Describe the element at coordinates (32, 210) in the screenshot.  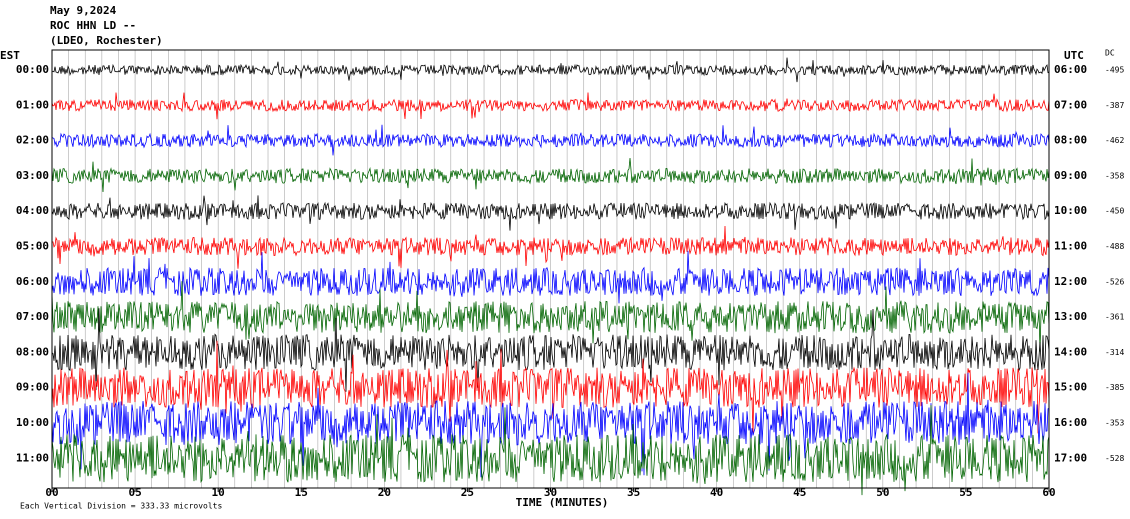
I see `est-label: 04:00` at that location.